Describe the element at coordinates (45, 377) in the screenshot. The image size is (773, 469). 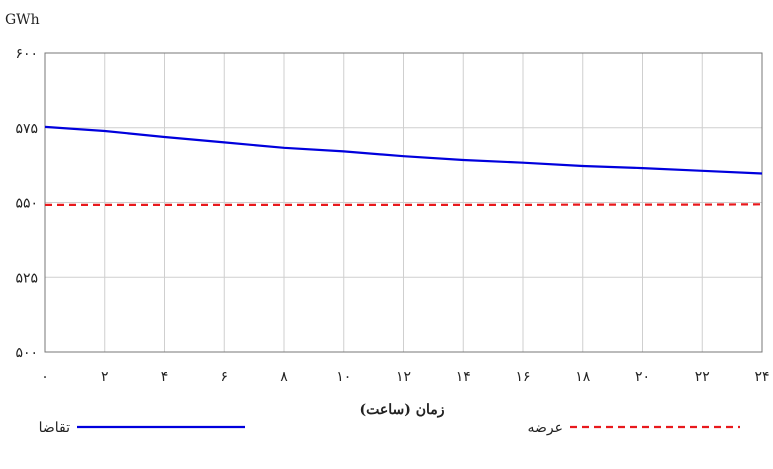
I see `x-tick-label: ۰` at that location.